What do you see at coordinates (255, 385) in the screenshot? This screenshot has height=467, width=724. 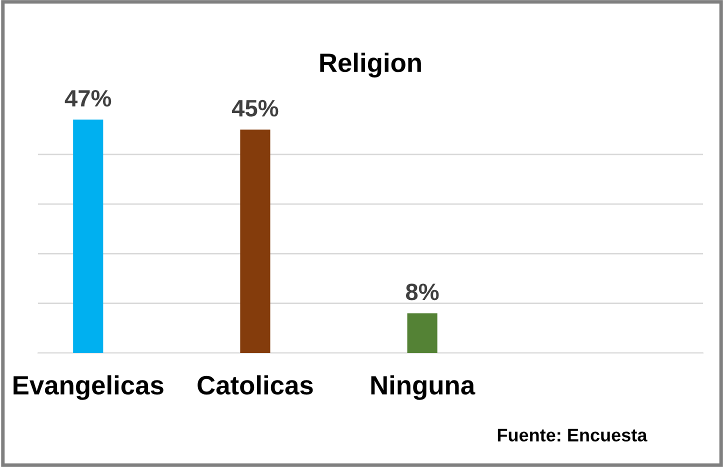 I see `x-tick-label: Catolicas` at bounding box center [255, 385].